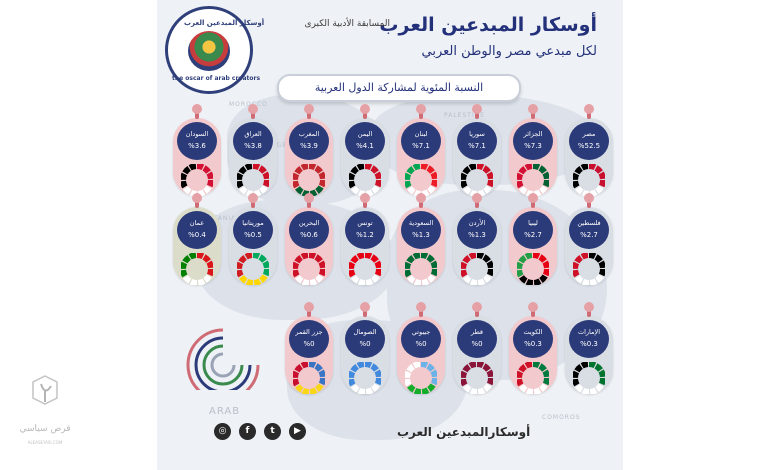 The height and width of the screenshot is (470, 780). Describe the element at coordinates (533, 230) in the screenshot. I see `country-badge: ليبيا %2.7` at that location.